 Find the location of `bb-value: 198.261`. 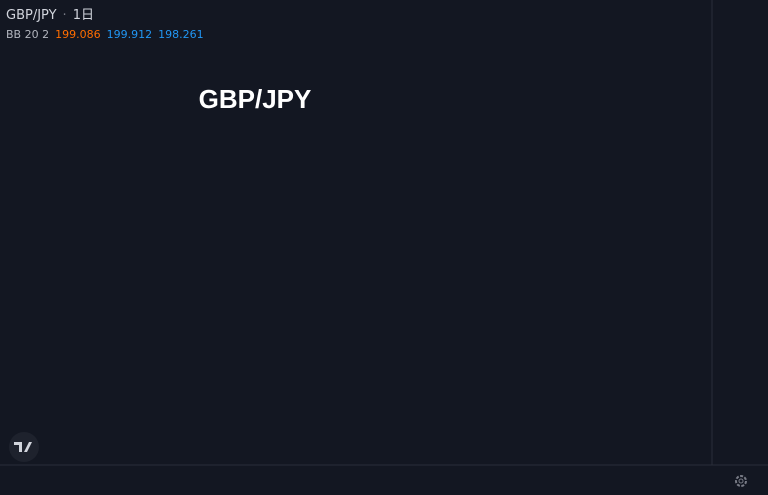

bb-value: 198.261 is located at coordinates (181, 34).